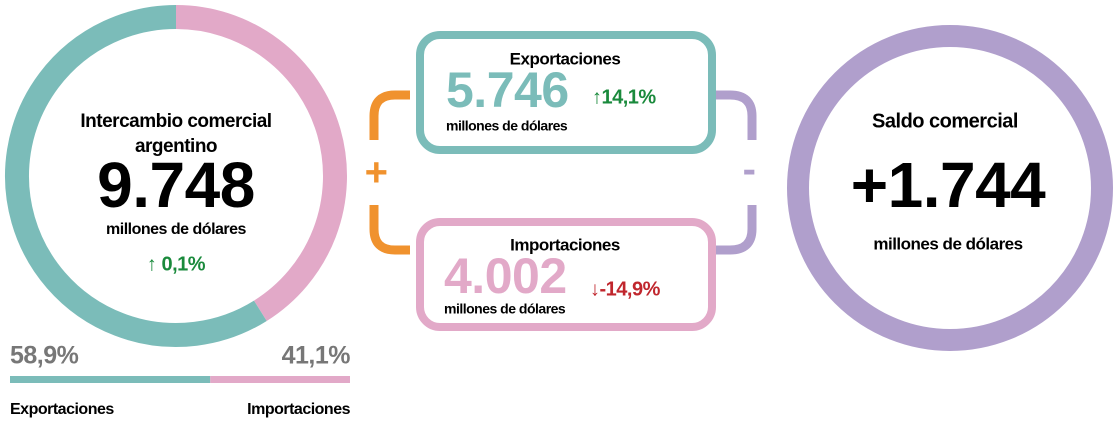  I want to click on balance-value: +1.744, so click(948, 185).